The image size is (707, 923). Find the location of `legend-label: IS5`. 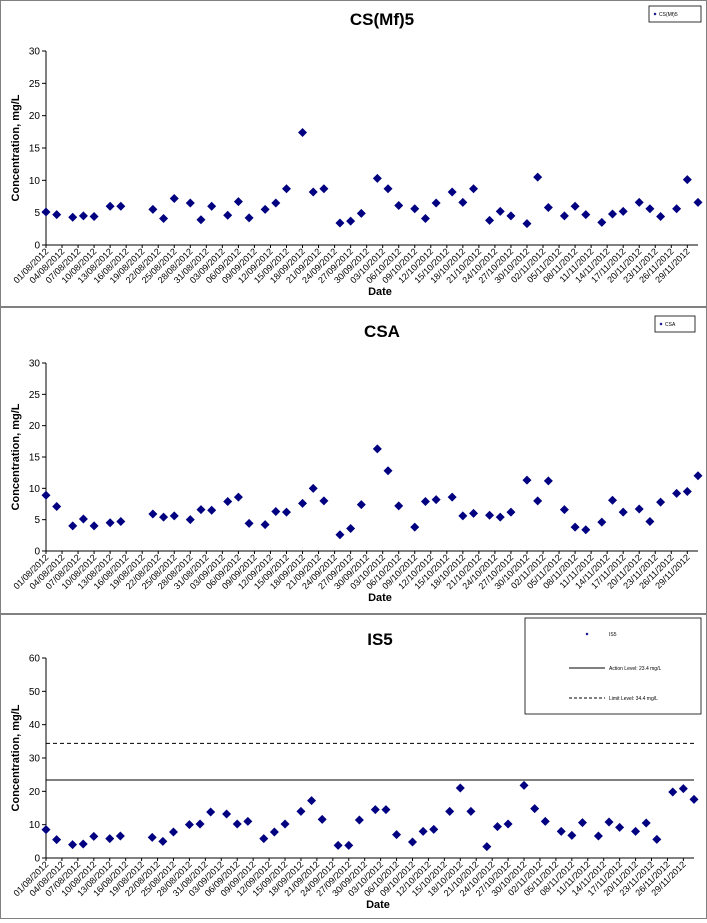

legend-label: IS5 is located at coordinates (613, 635).